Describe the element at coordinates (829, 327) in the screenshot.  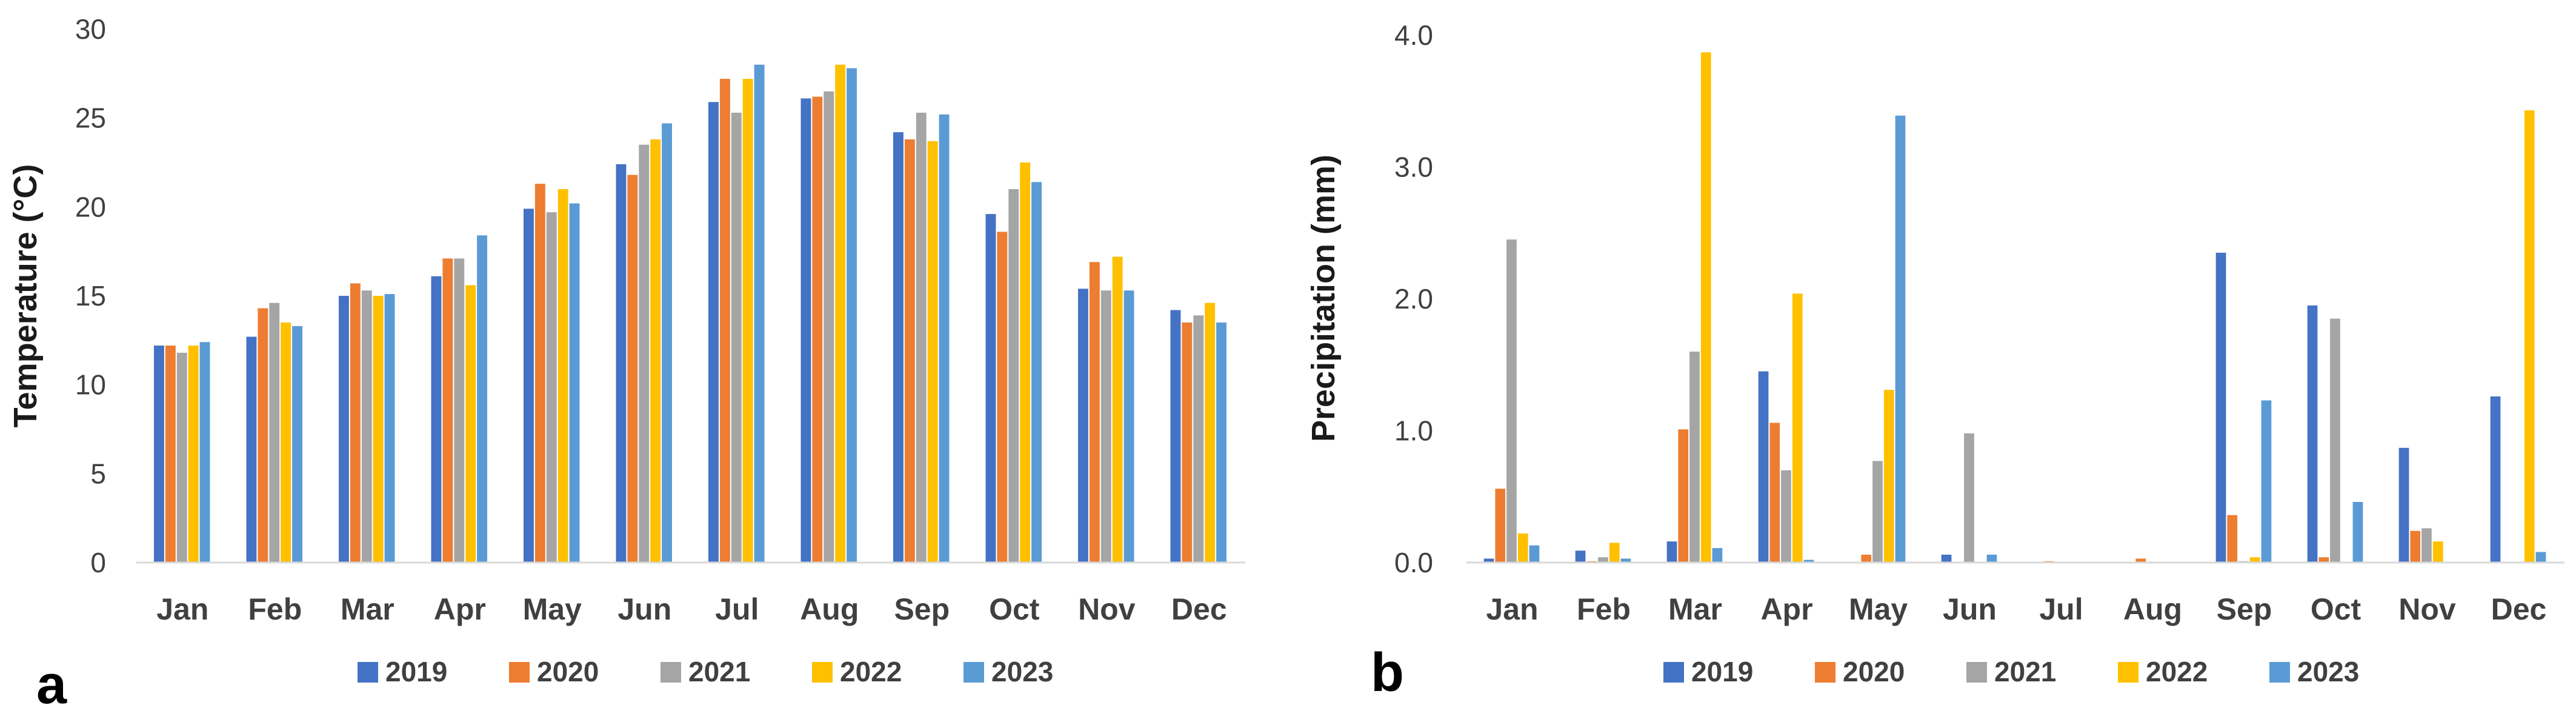
I see `bar-2021-aug` at that location.